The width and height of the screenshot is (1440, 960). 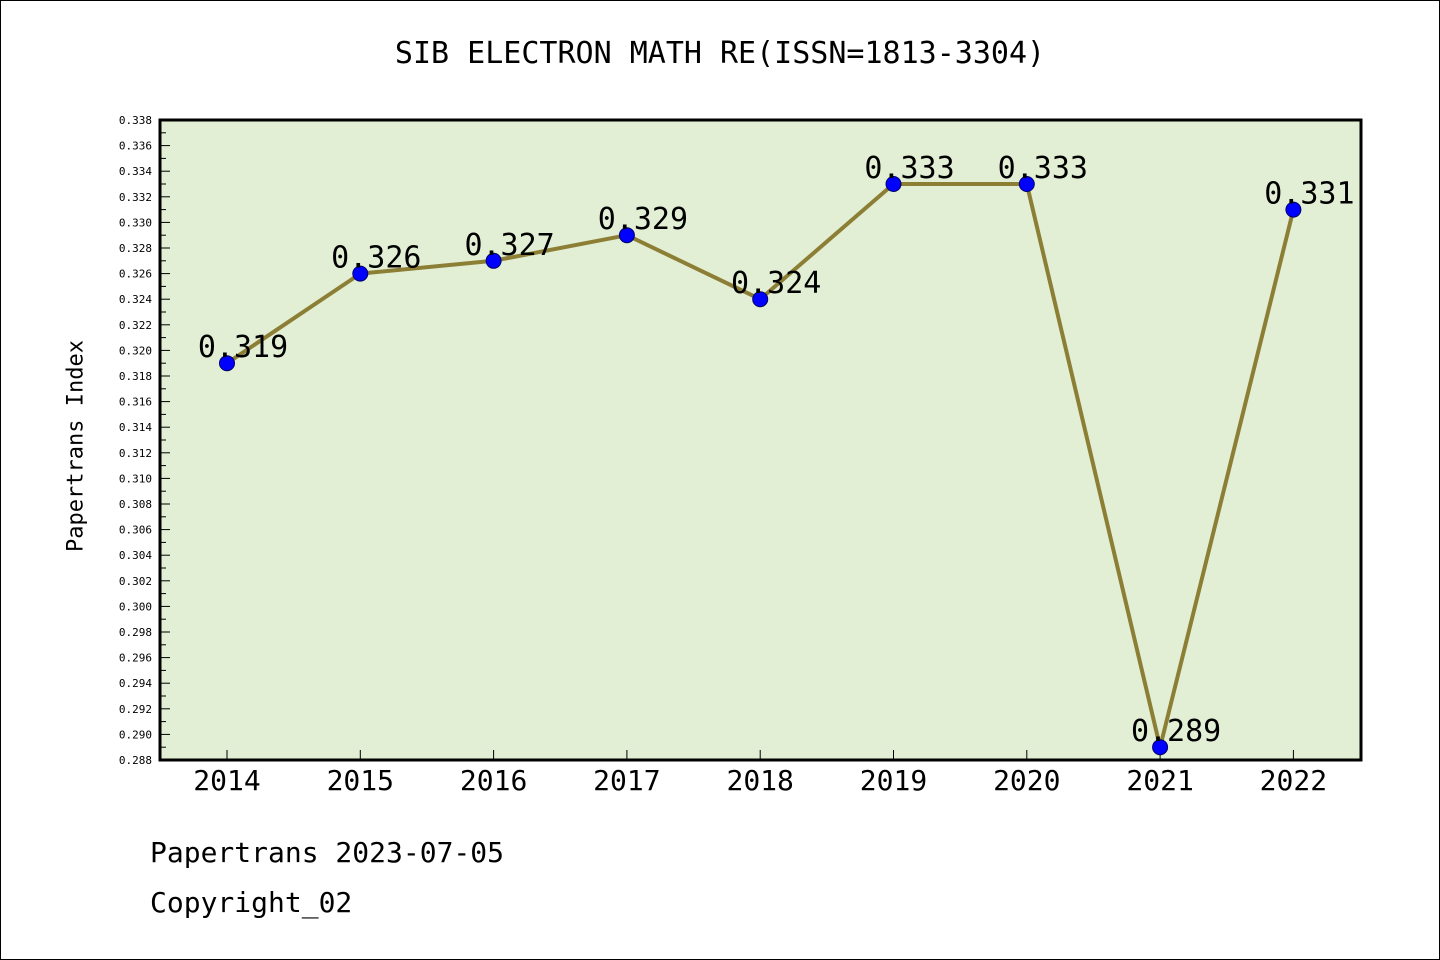 I want to click on y-tick-label: 0.316, so click(x=135, y=402).